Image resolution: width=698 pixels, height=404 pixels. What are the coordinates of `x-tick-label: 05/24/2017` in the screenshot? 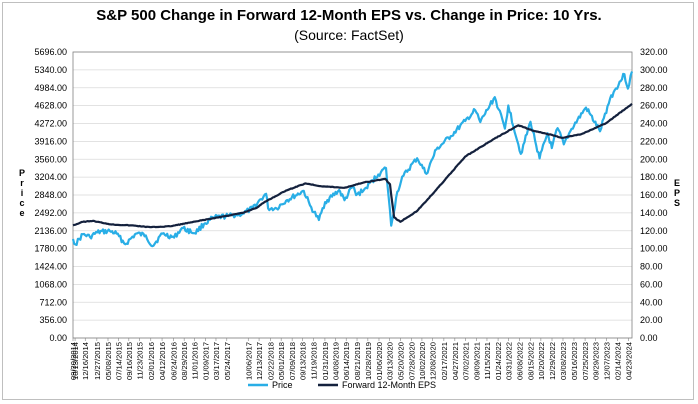 It's located at (227, 361).